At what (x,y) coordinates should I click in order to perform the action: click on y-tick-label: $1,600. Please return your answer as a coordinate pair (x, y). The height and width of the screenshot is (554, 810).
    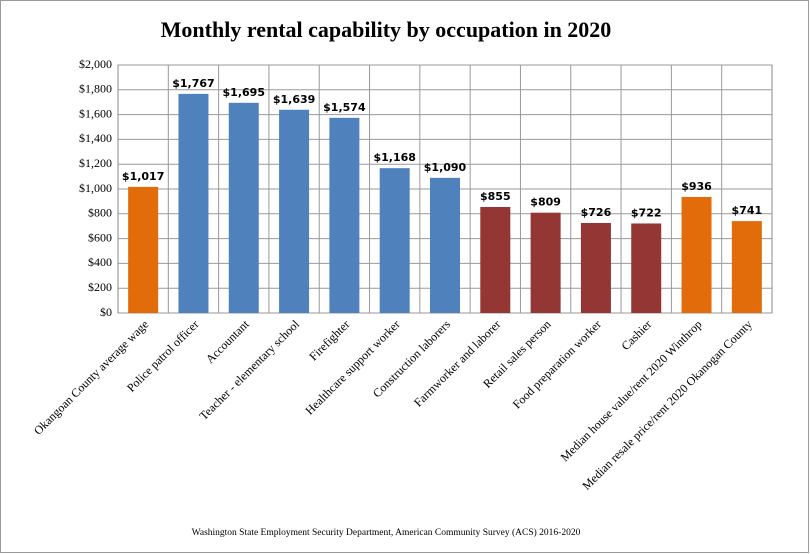
    Looking at the image, I should click on (95, 113).